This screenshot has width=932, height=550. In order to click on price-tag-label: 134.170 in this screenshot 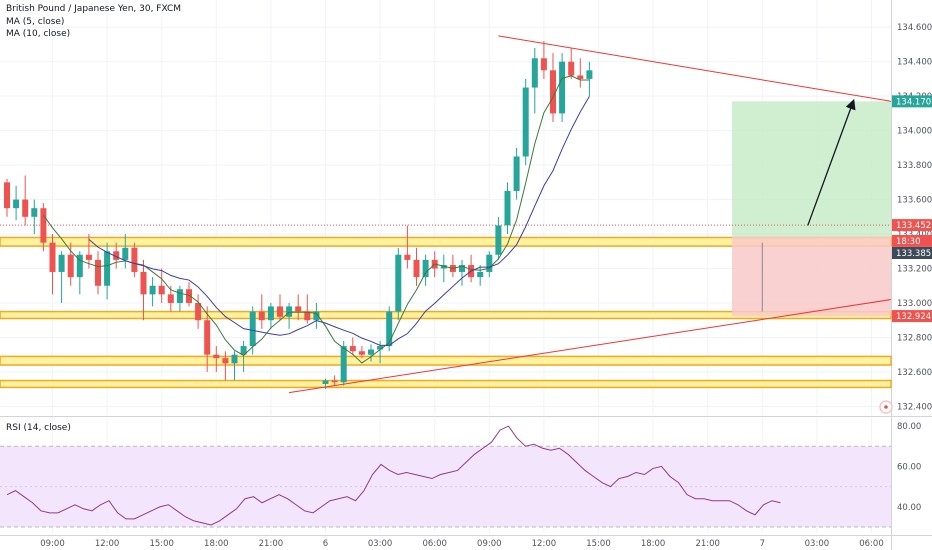, I will do `click(913, 102)`.